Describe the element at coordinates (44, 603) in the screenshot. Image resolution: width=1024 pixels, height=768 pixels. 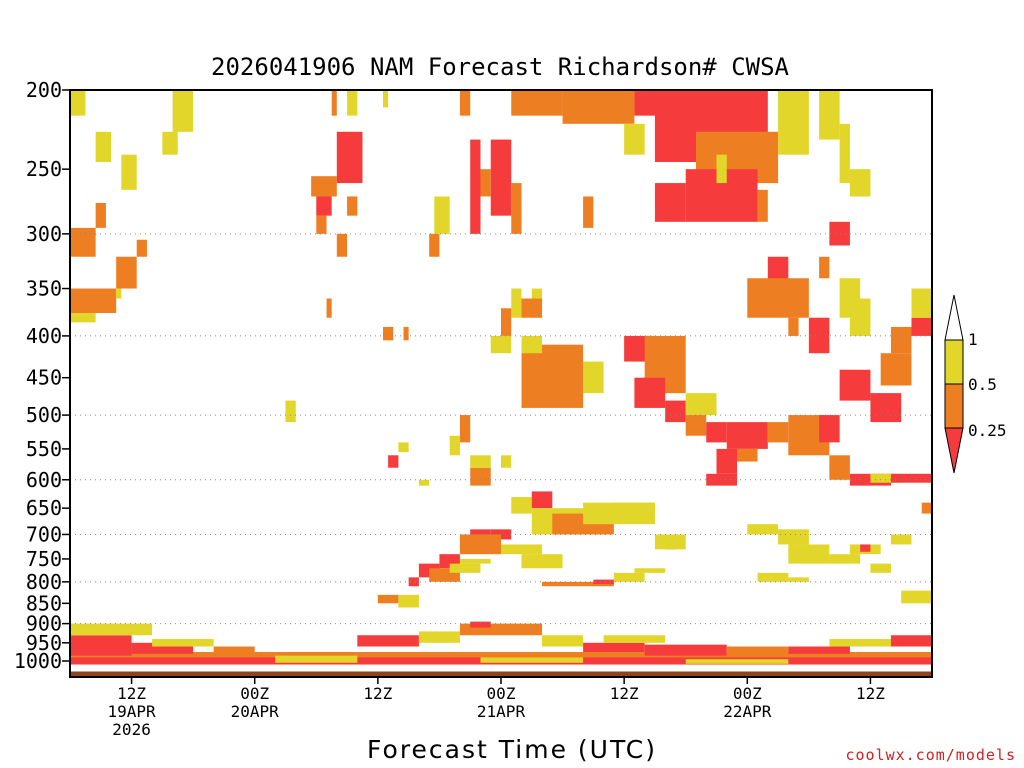
I see `y-tick-label: 850` at that location.